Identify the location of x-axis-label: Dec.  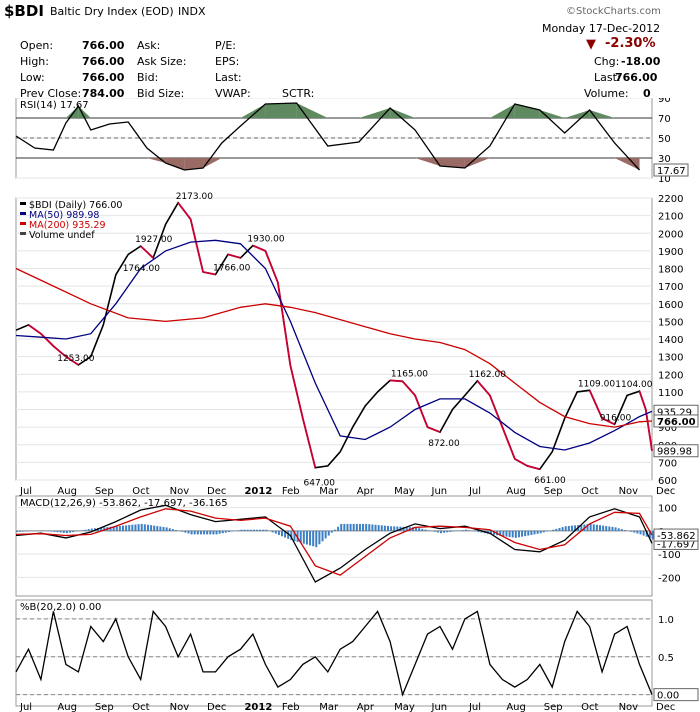
(216, 491).